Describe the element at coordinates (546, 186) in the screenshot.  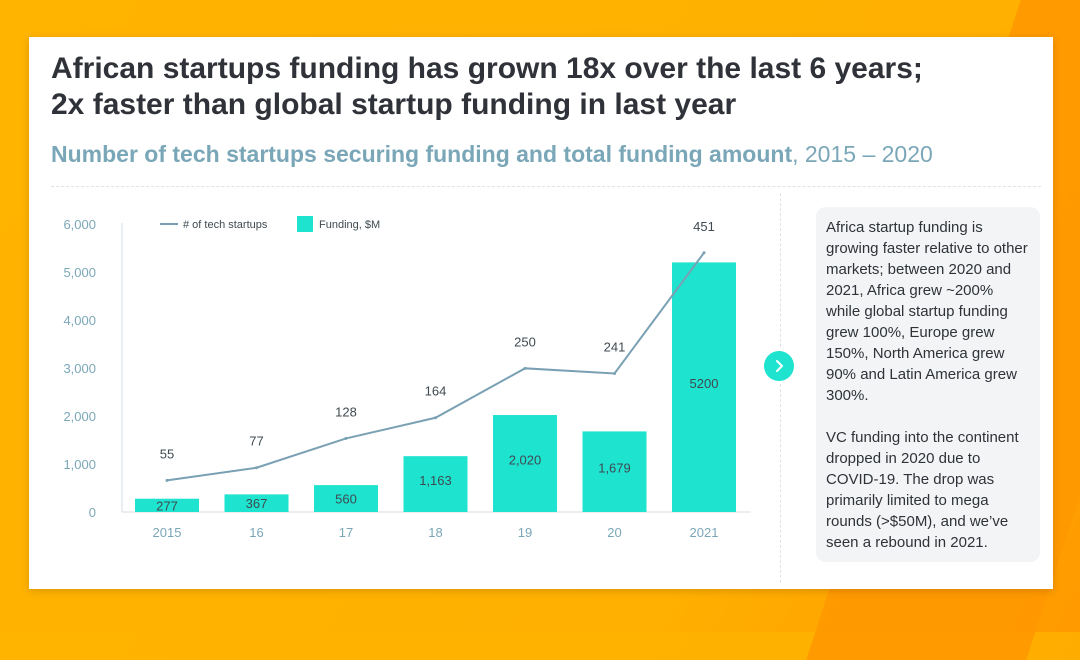
I see `header-divider` at that location.